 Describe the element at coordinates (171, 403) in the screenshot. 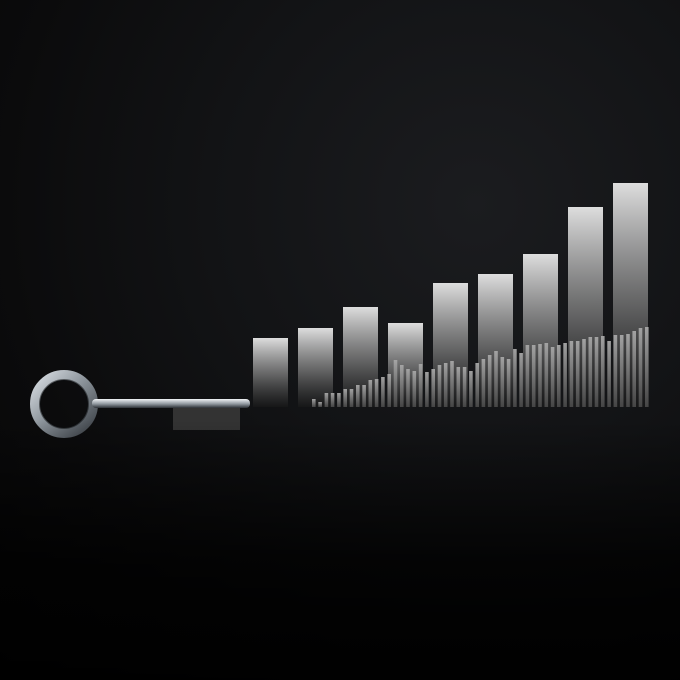

I see `key-shaft` at that location.